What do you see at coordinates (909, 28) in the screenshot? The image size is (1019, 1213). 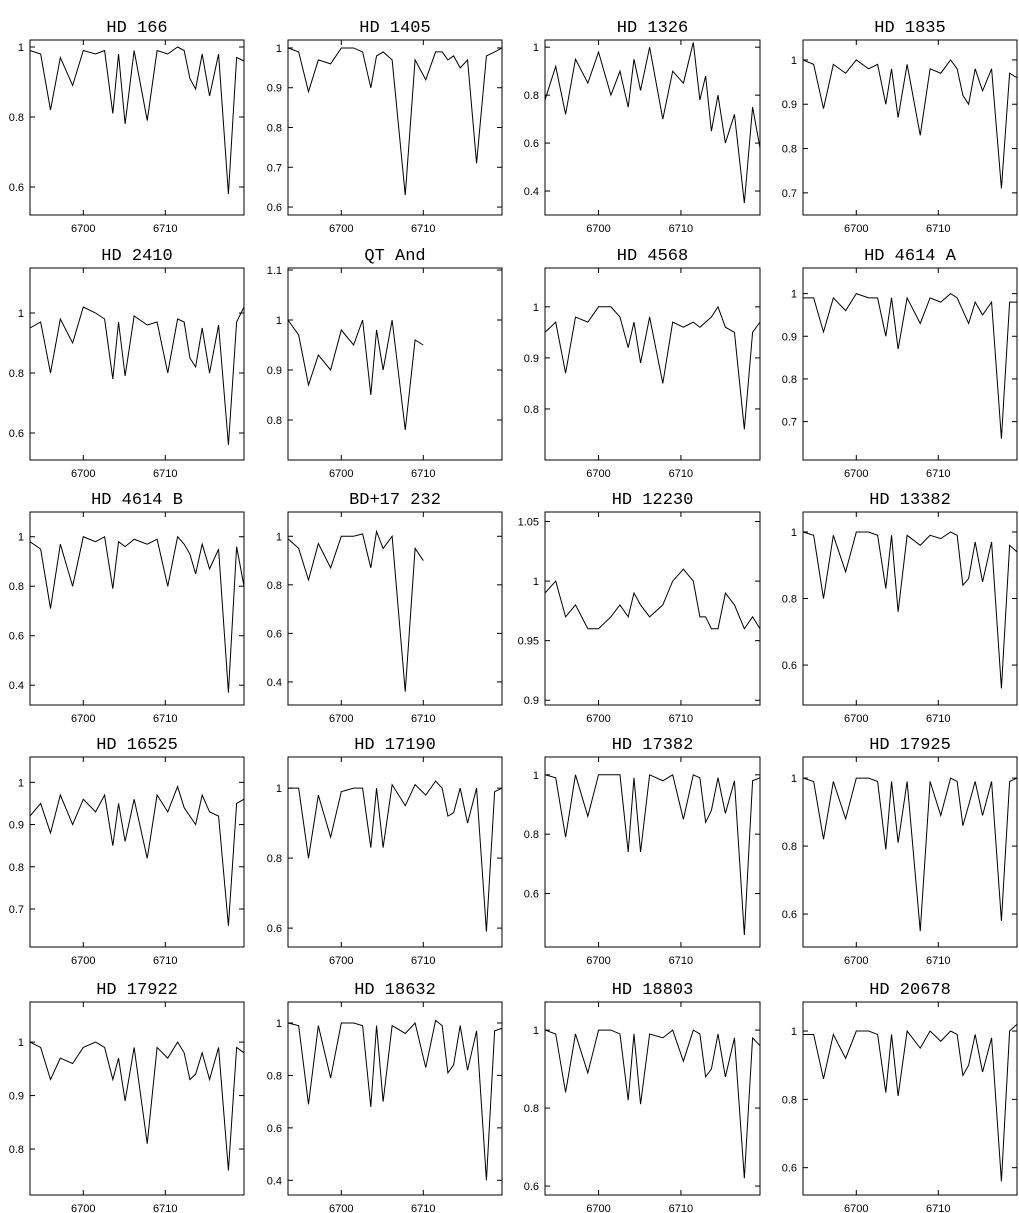 I see `panel-title: HD 1835` at bounding box center [909, 28].